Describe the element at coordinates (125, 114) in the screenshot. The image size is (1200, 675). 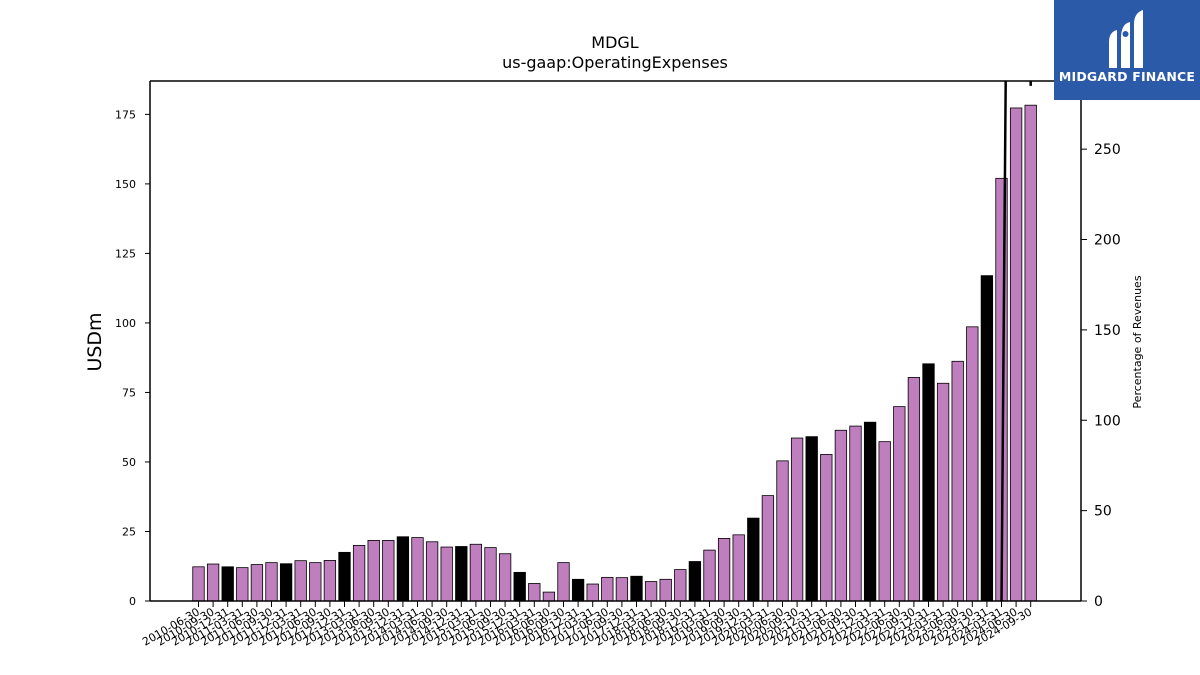
I see `y-tick-label: 175` at that location.